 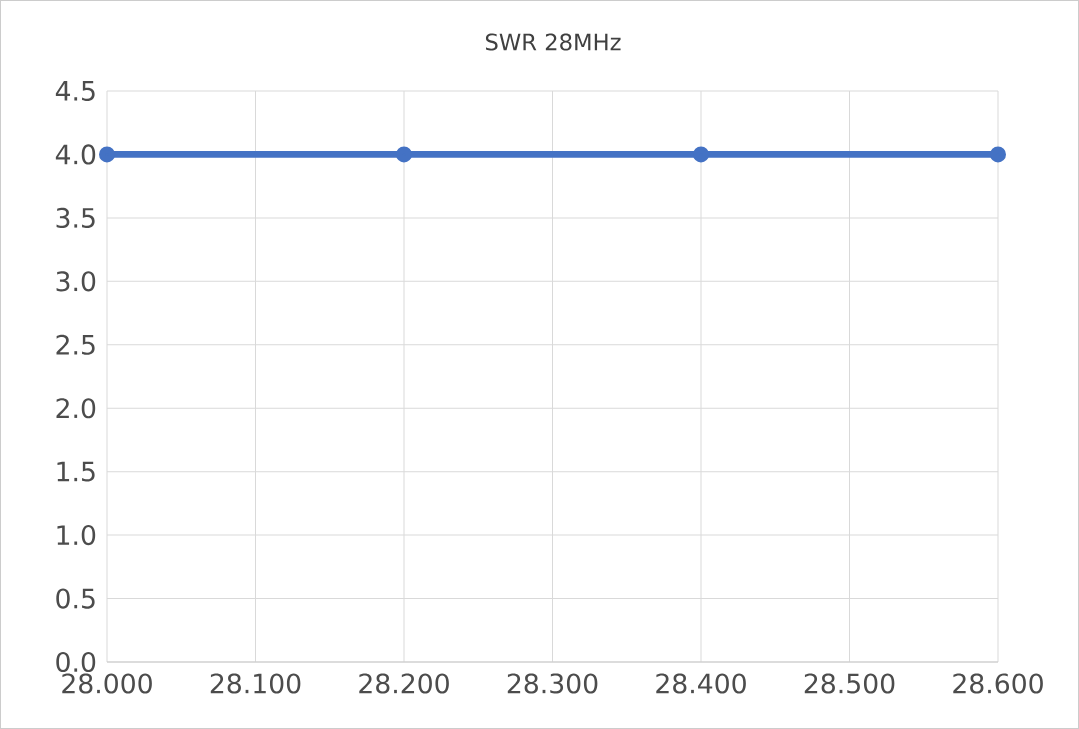 What do you see at coordinates (553, 42) in the screenshot?
I see `chart-title: SWR 28MHz` at bounding box center [553, 42].